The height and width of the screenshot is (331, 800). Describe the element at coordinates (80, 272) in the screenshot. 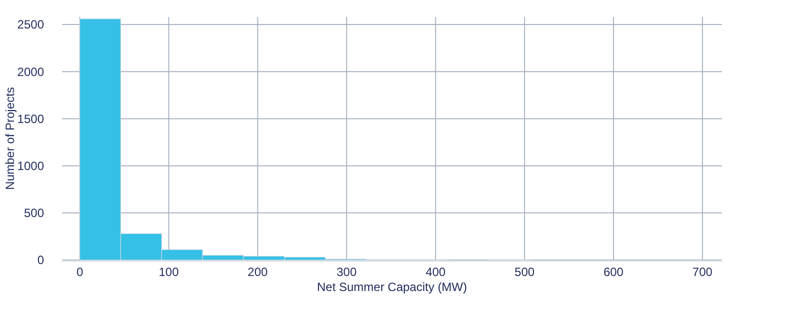

I see `x-tick-label: 0` at that location.